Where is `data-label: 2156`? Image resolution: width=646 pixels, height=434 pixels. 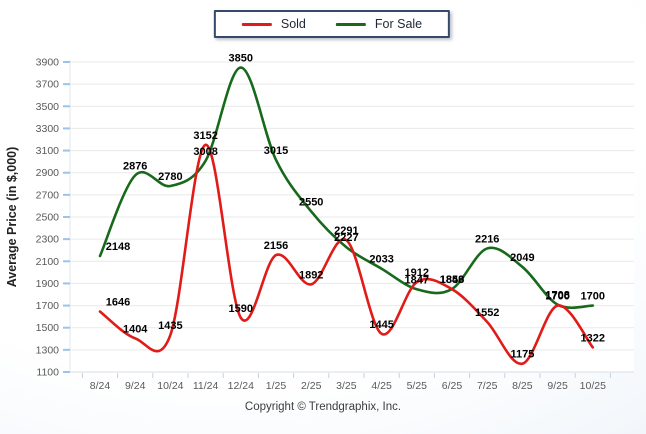
data-label: 2156 is located at coordinates (276, 246).